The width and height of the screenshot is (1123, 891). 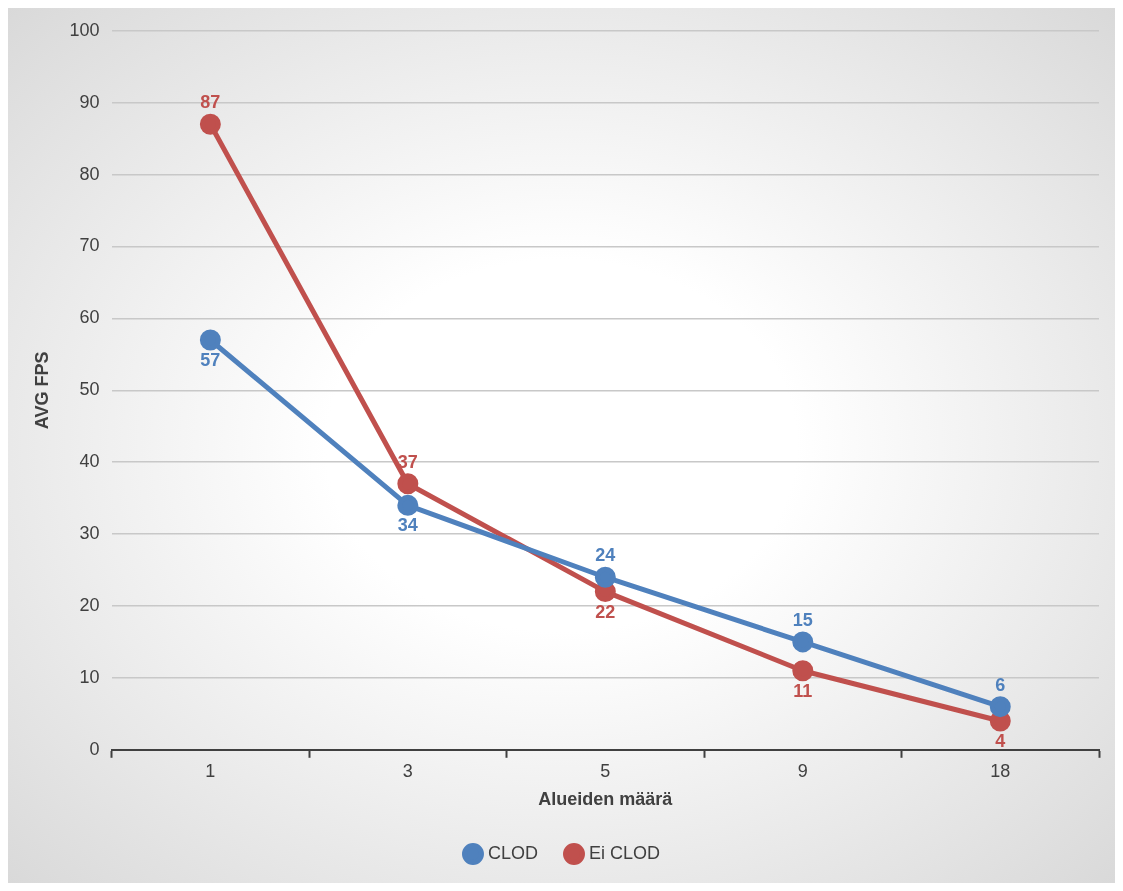 What do you see at coordinates (802, 619) in the screenshot?
I see `data-label: 15` at bounding box center [802, 619].